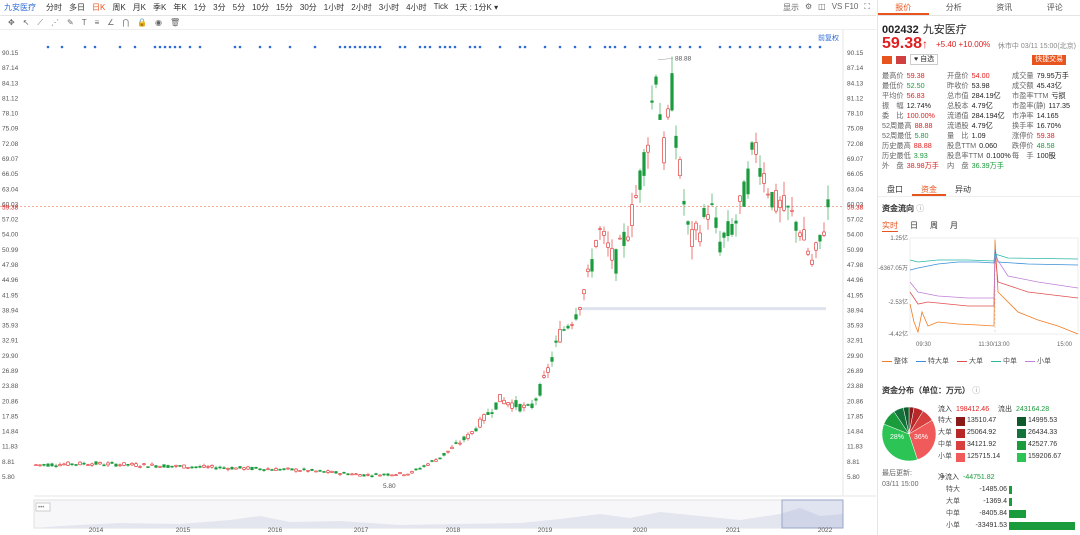  Describe the element at coordinates (308, 7) in the screenshot. I see `timeframe-12: 30分` at that location.